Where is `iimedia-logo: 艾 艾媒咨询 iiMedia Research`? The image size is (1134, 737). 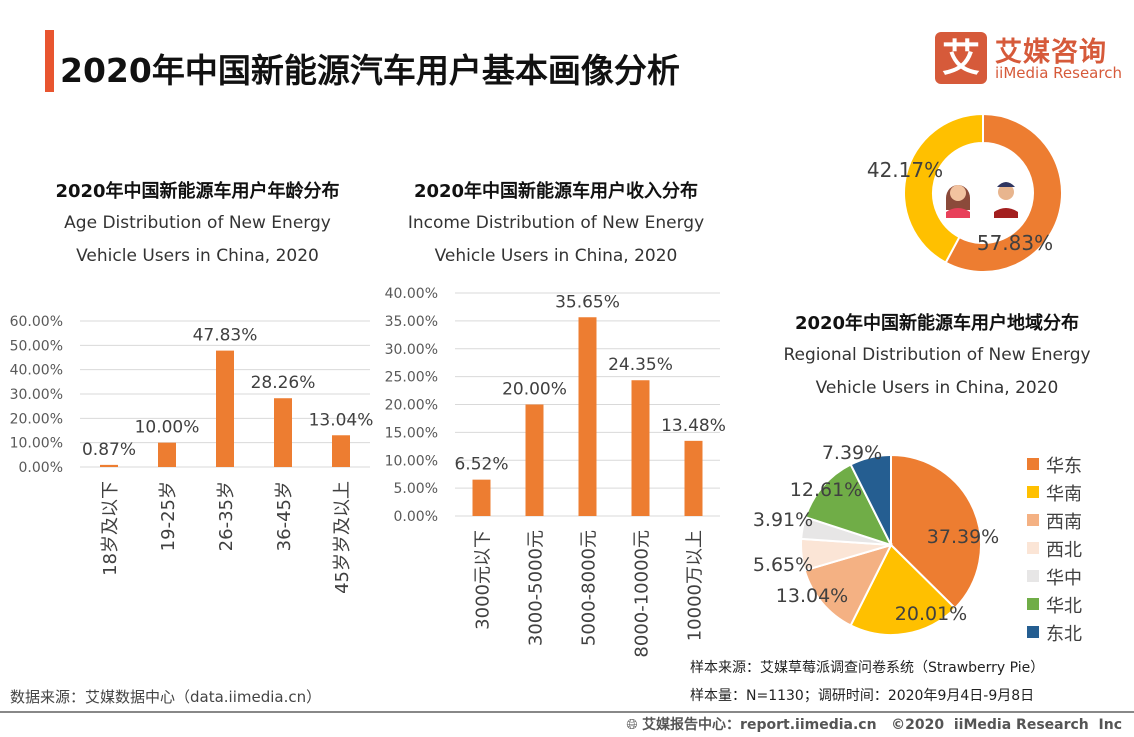 iimedia-logo: 艾 艾媒咨询 iiMedia Research is located at coordinates (1028, 60).